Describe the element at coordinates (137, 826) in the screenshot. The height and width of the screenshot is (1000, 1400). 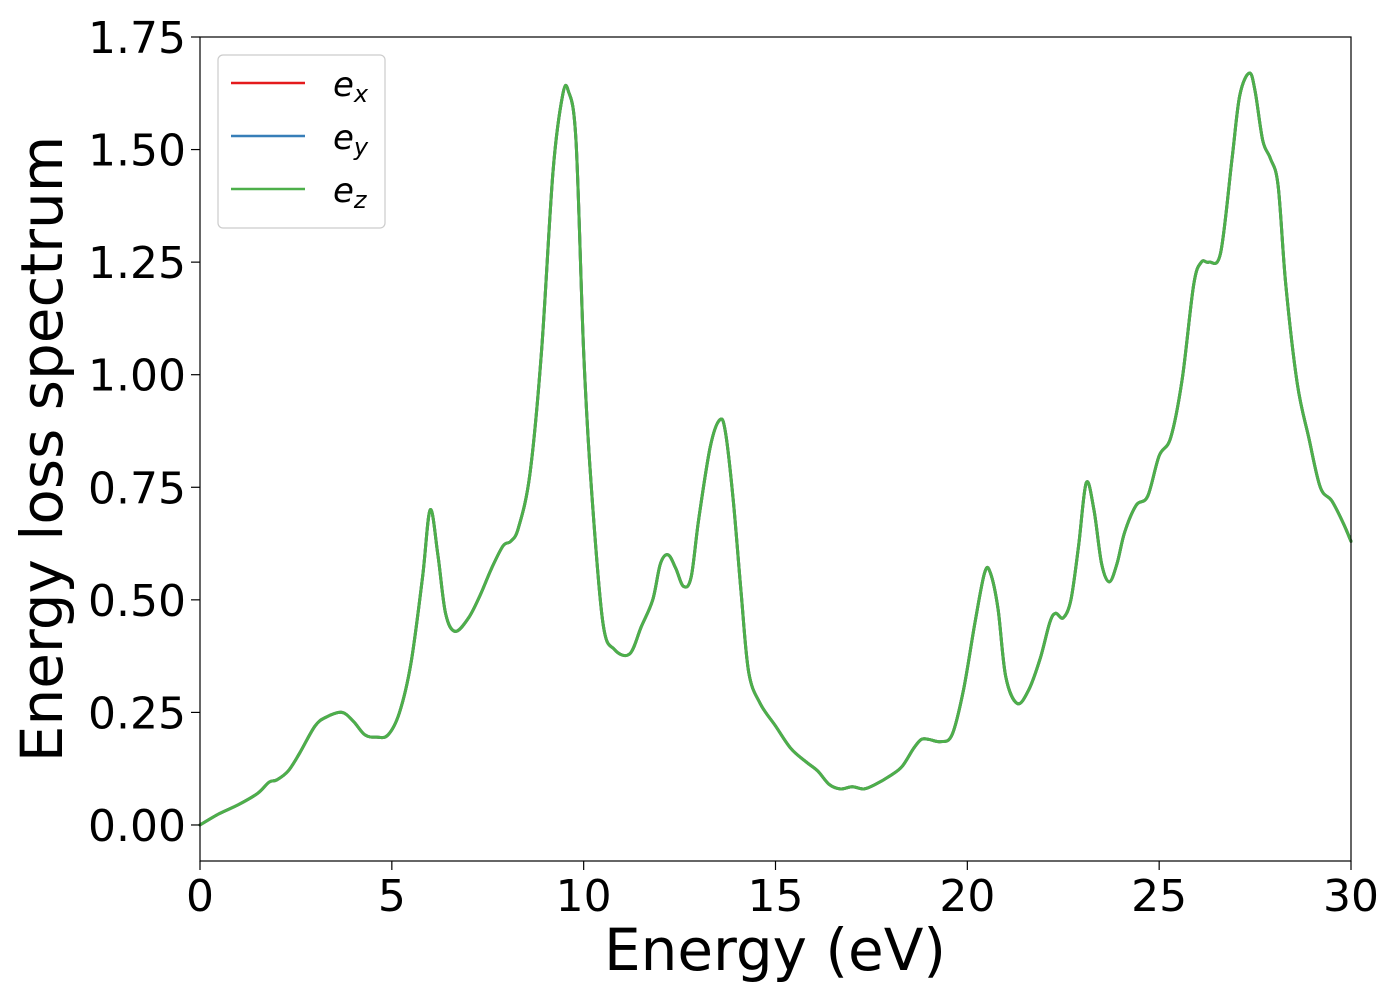
I see `y-tick-label: 0.00` at that location.